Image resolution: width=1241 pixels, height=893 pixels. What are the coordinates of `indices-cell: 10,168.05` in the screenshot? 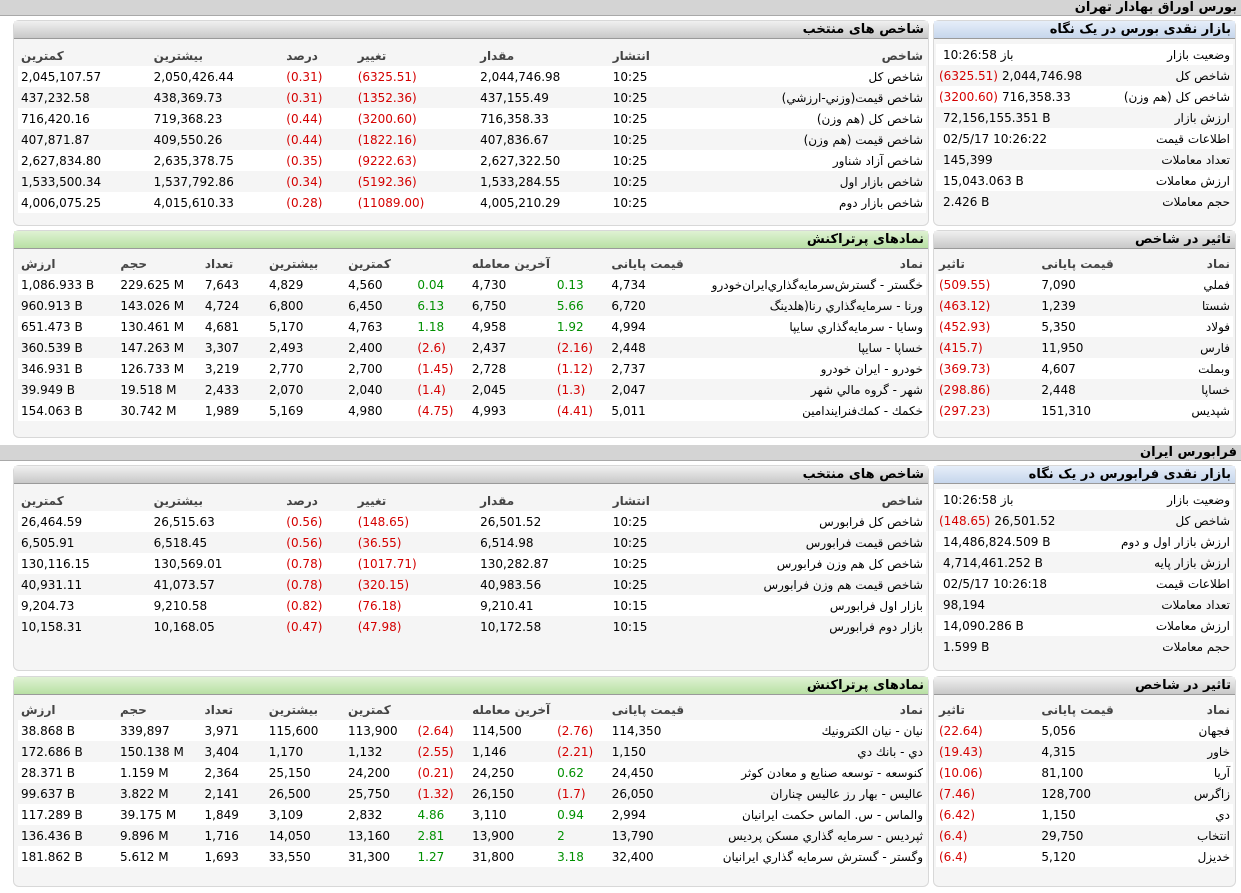 It's located at (217, 626).